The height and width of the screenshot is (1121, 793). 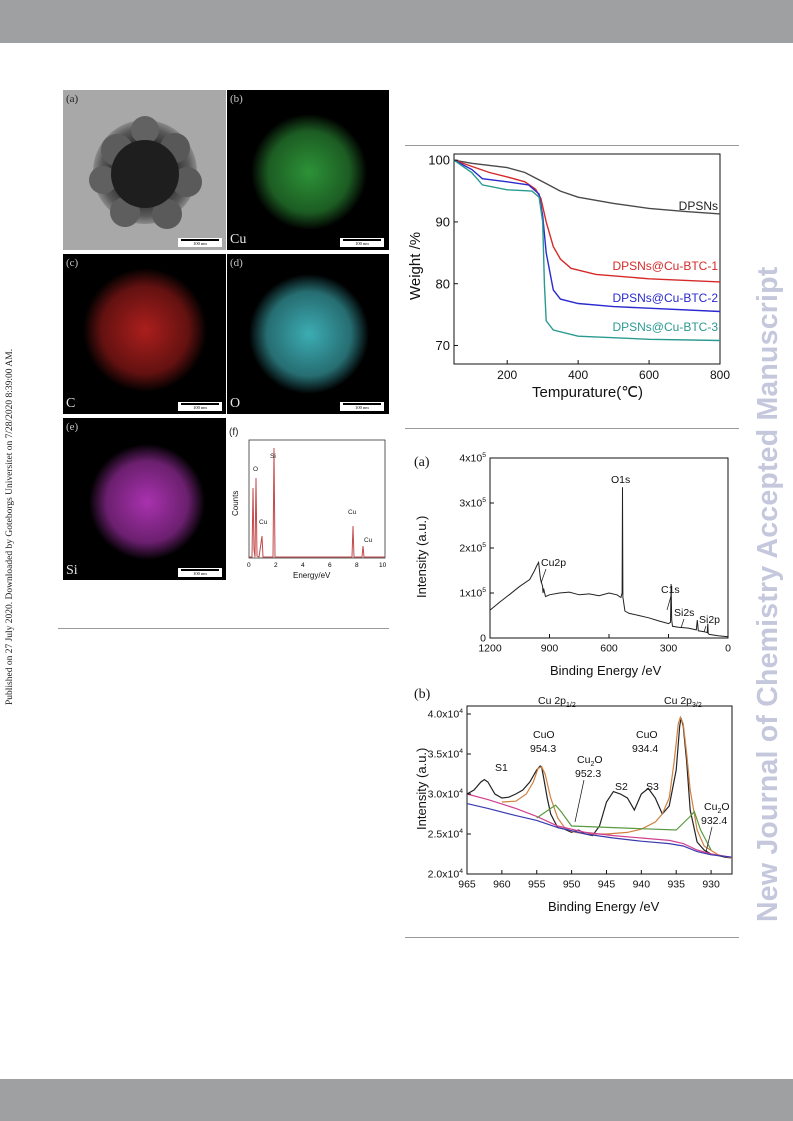 What do you see at coordinates (396, 1100) in the screenshot?
I see `footer-band` at bounding box center [396, 1100].